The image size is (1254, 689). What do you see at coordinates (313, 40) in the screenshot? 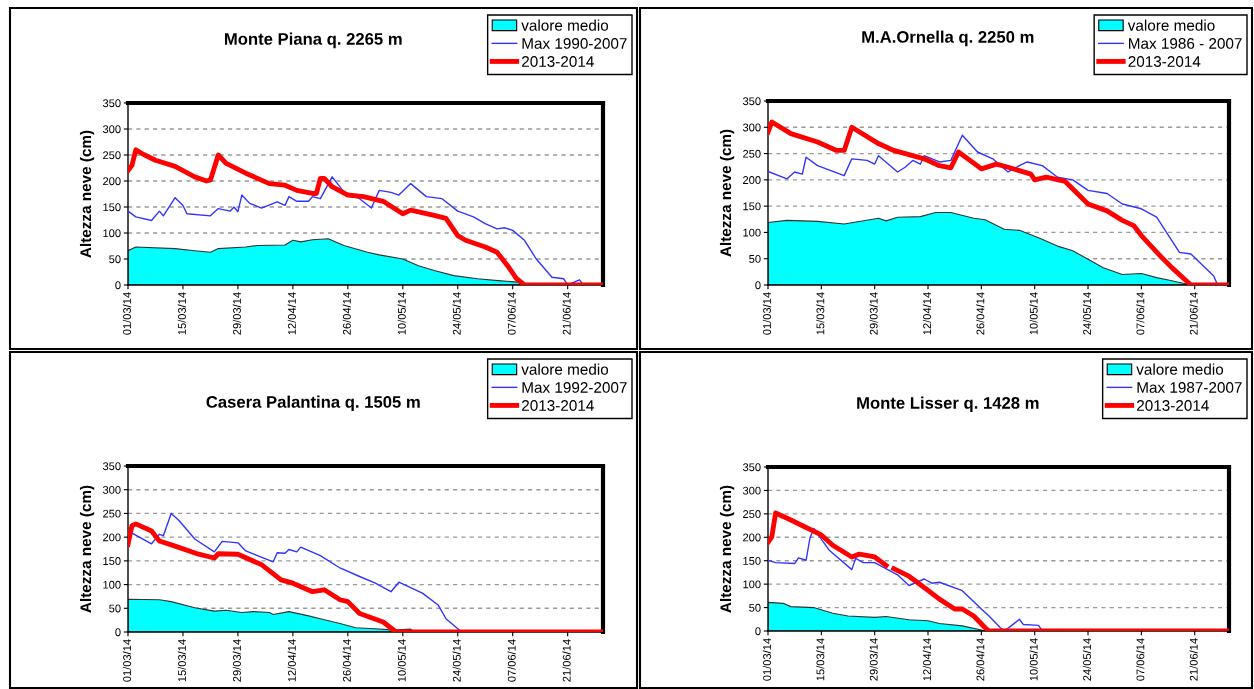
I see `chart-title: Monte Piana q. 2265 m` at bounding box center [313, 40].